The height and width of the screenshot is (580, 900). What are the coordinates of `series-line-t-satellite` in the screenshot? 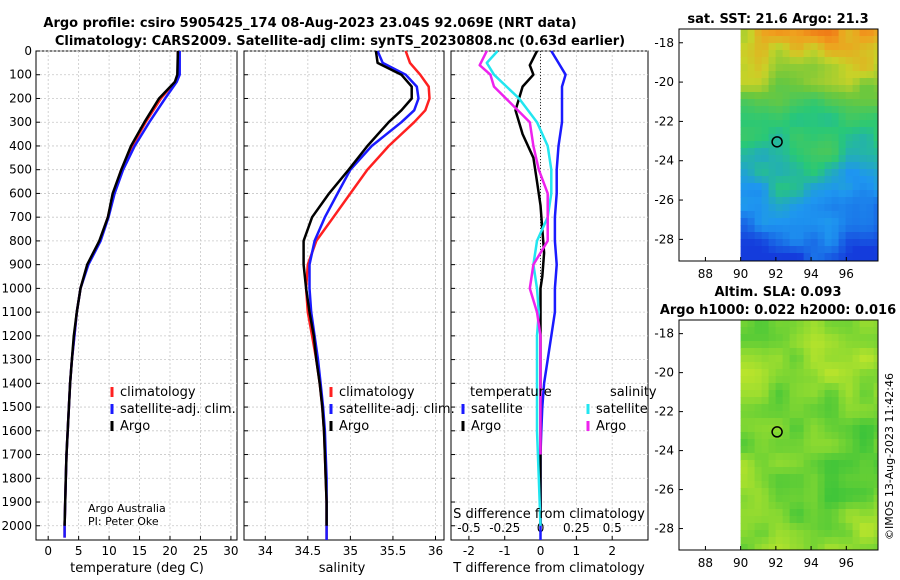 It's located at (553, 295).